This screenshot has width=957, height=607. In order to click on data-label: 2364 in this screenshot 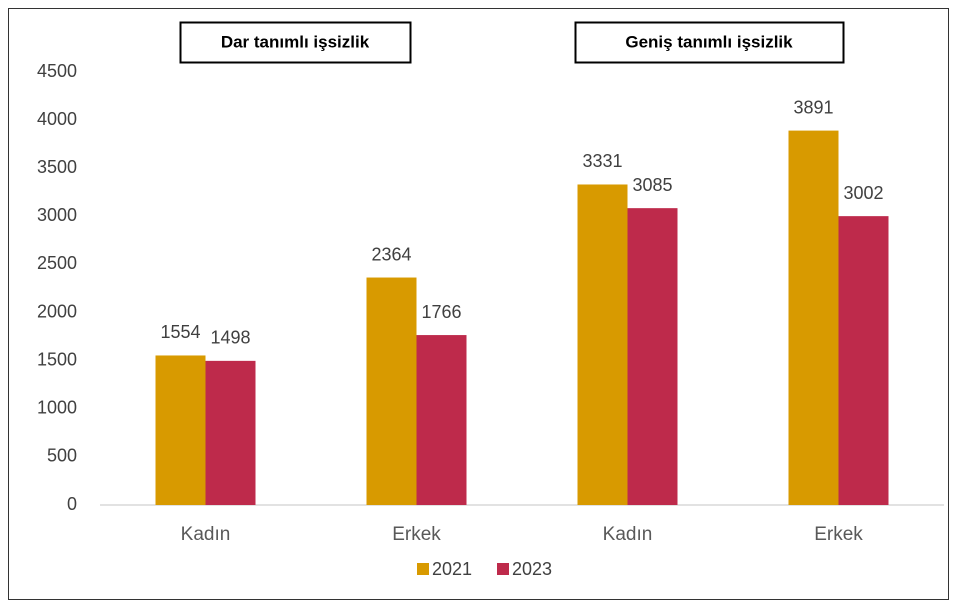, I will do `click(391, 254)`.